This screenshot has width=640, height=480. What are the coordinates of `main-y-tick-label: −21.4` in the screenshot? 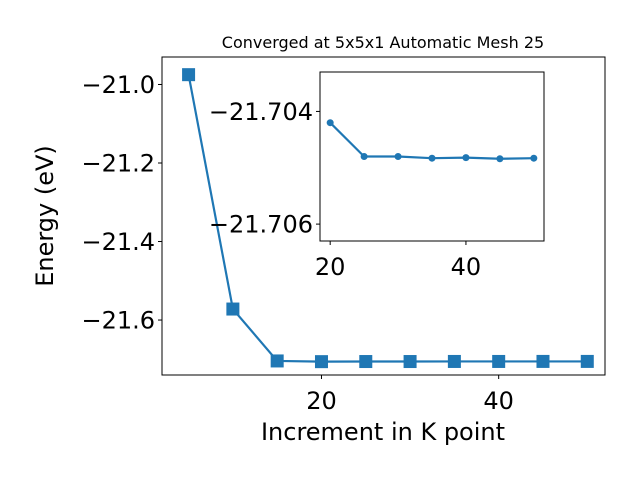 It's located at (118, 242).